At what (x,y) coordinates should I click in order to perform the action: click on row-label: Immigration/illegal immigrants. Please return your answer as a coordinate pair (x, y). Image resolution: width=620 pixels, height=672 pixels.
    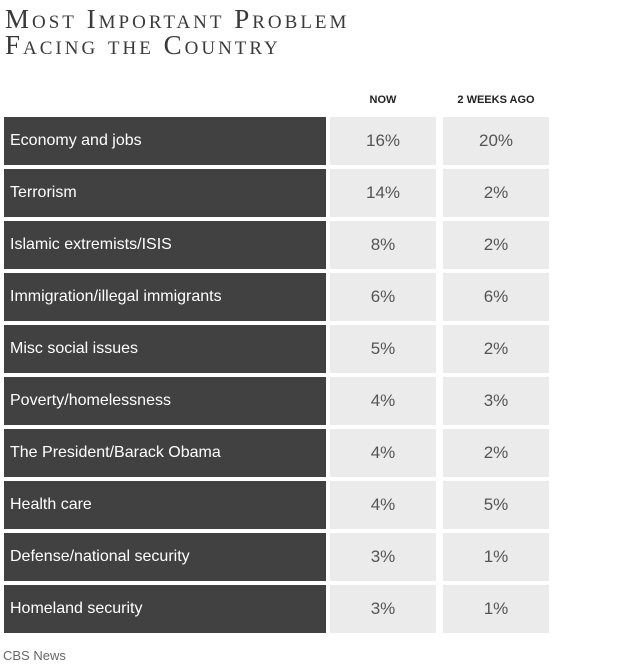
    Looking at the image, I should click on (165, 297).